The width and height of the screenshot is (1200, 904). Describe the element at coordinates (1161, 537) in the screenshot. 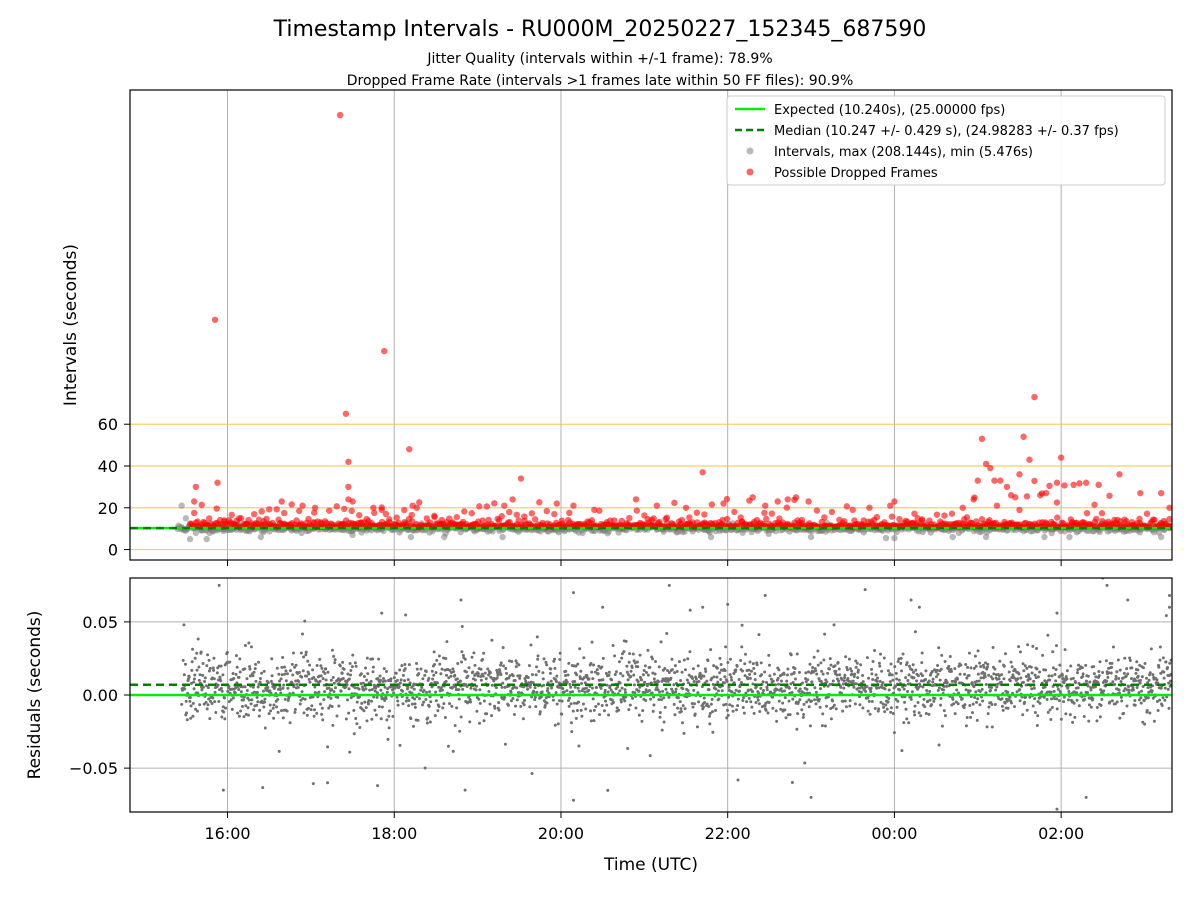

I see `interval-point` at that location.